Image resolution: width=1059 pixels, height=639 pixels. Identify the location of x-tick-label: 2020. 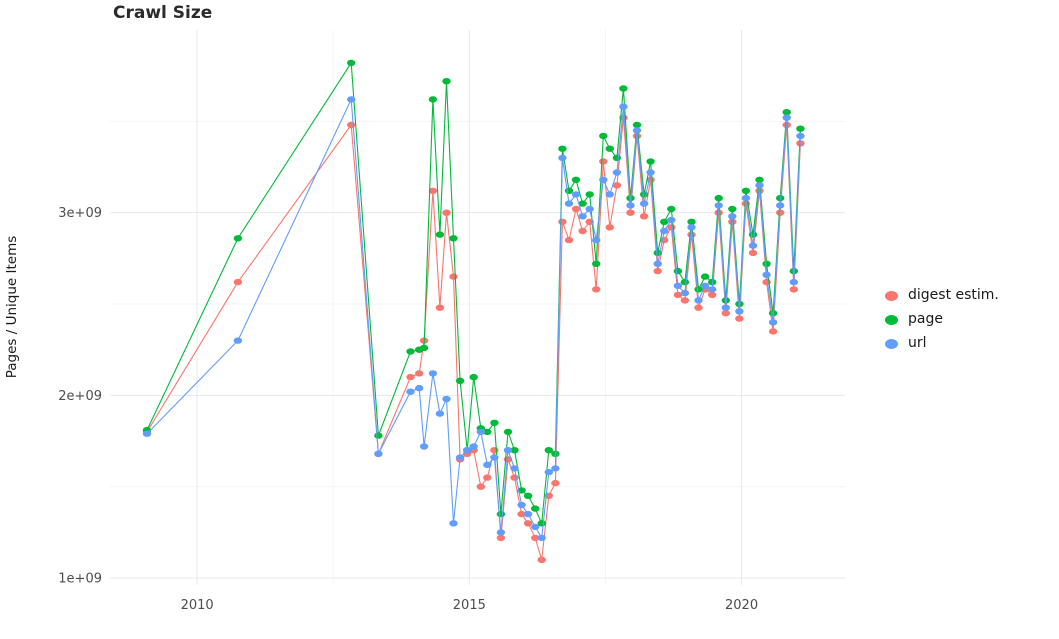
(741, 605).